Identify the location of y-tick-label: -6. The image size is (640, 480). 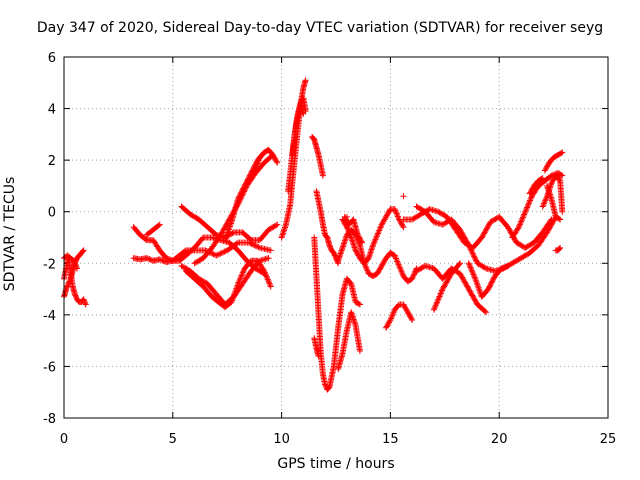
(49, 367).